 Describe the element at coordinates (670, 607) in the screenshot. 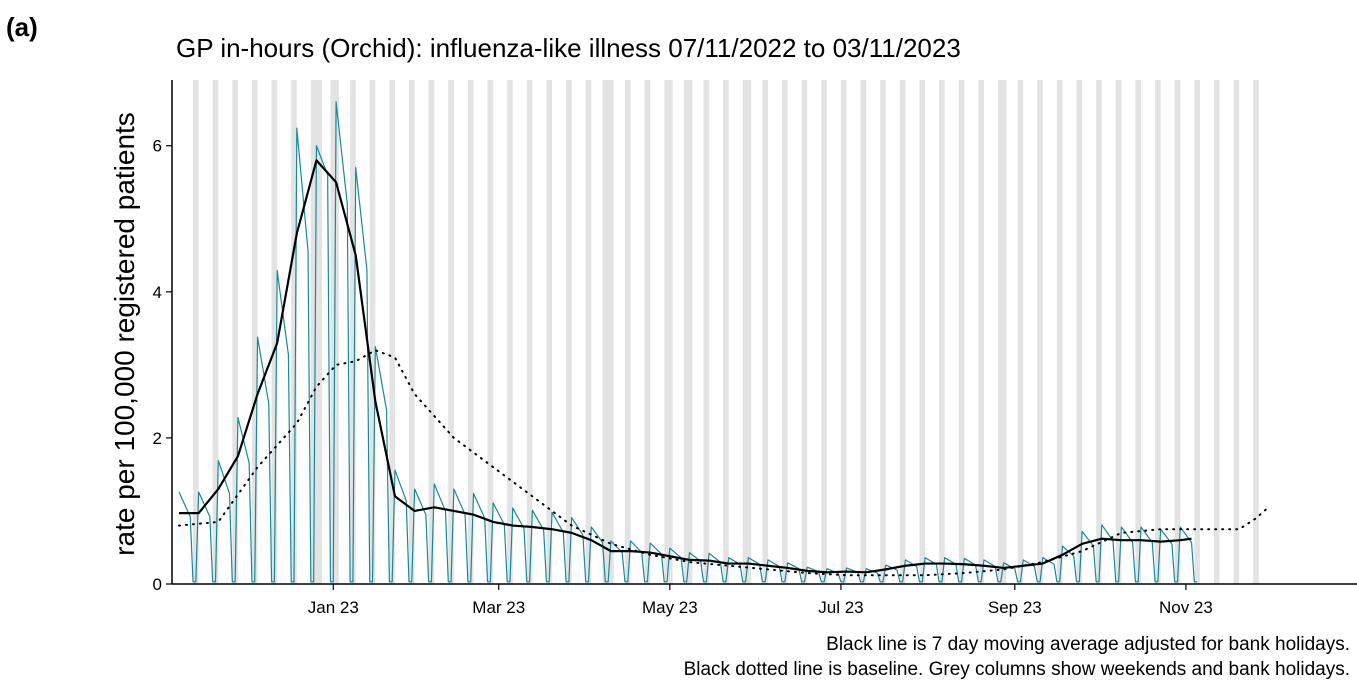

I see `x-tick-label: May 23` at that location.